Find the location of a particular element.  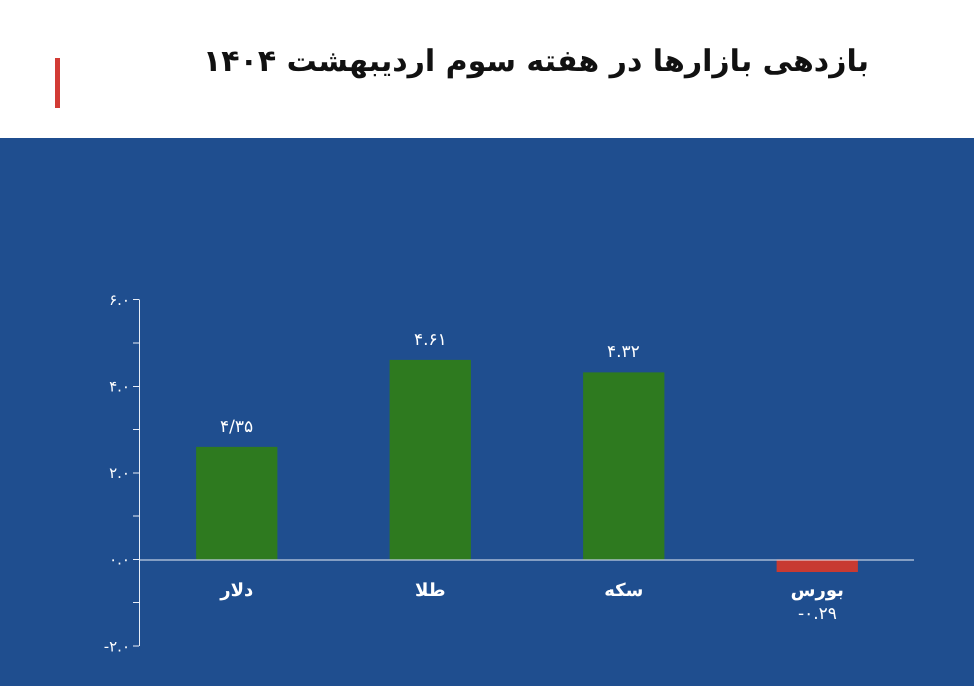

x-tick-label: دلار is located at coordinates (236, 591).